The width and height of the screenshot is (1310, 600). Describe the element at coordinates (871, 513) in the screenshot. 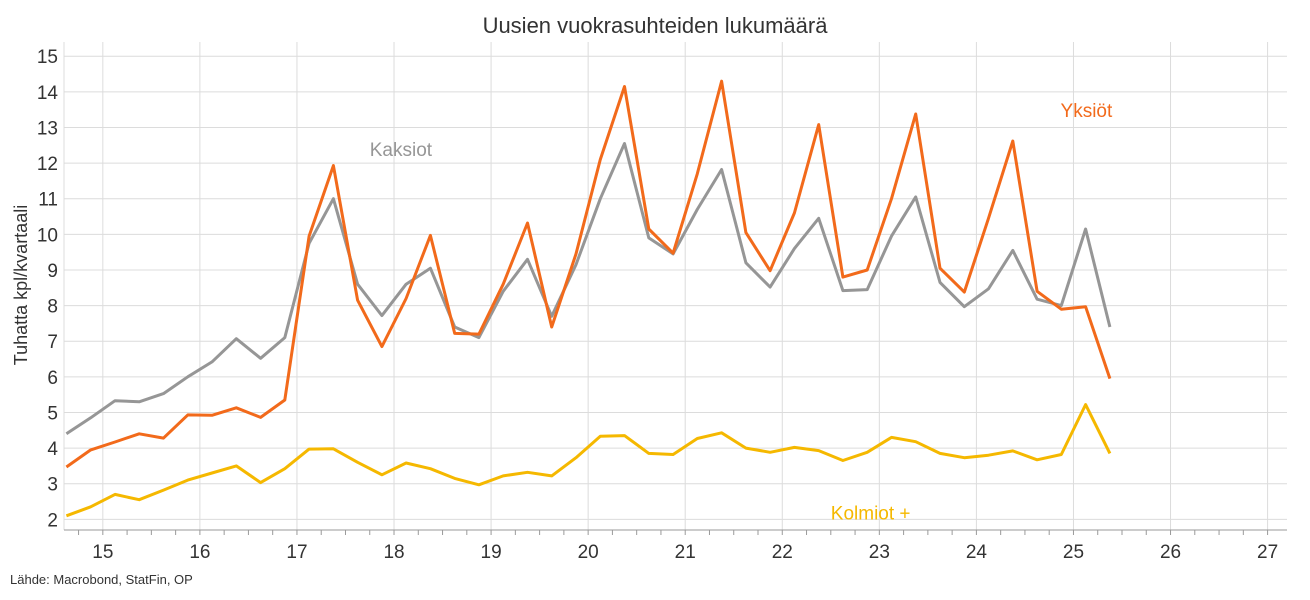

I see `series-label: Kolmiot +` at that location.